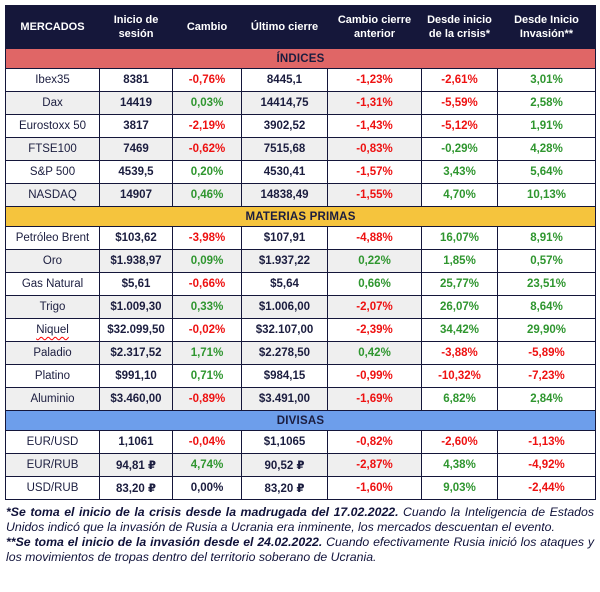 The width and height of the screenshot is (600, 592). I want to click on value-cell: 8,64%, so click(546, 307).